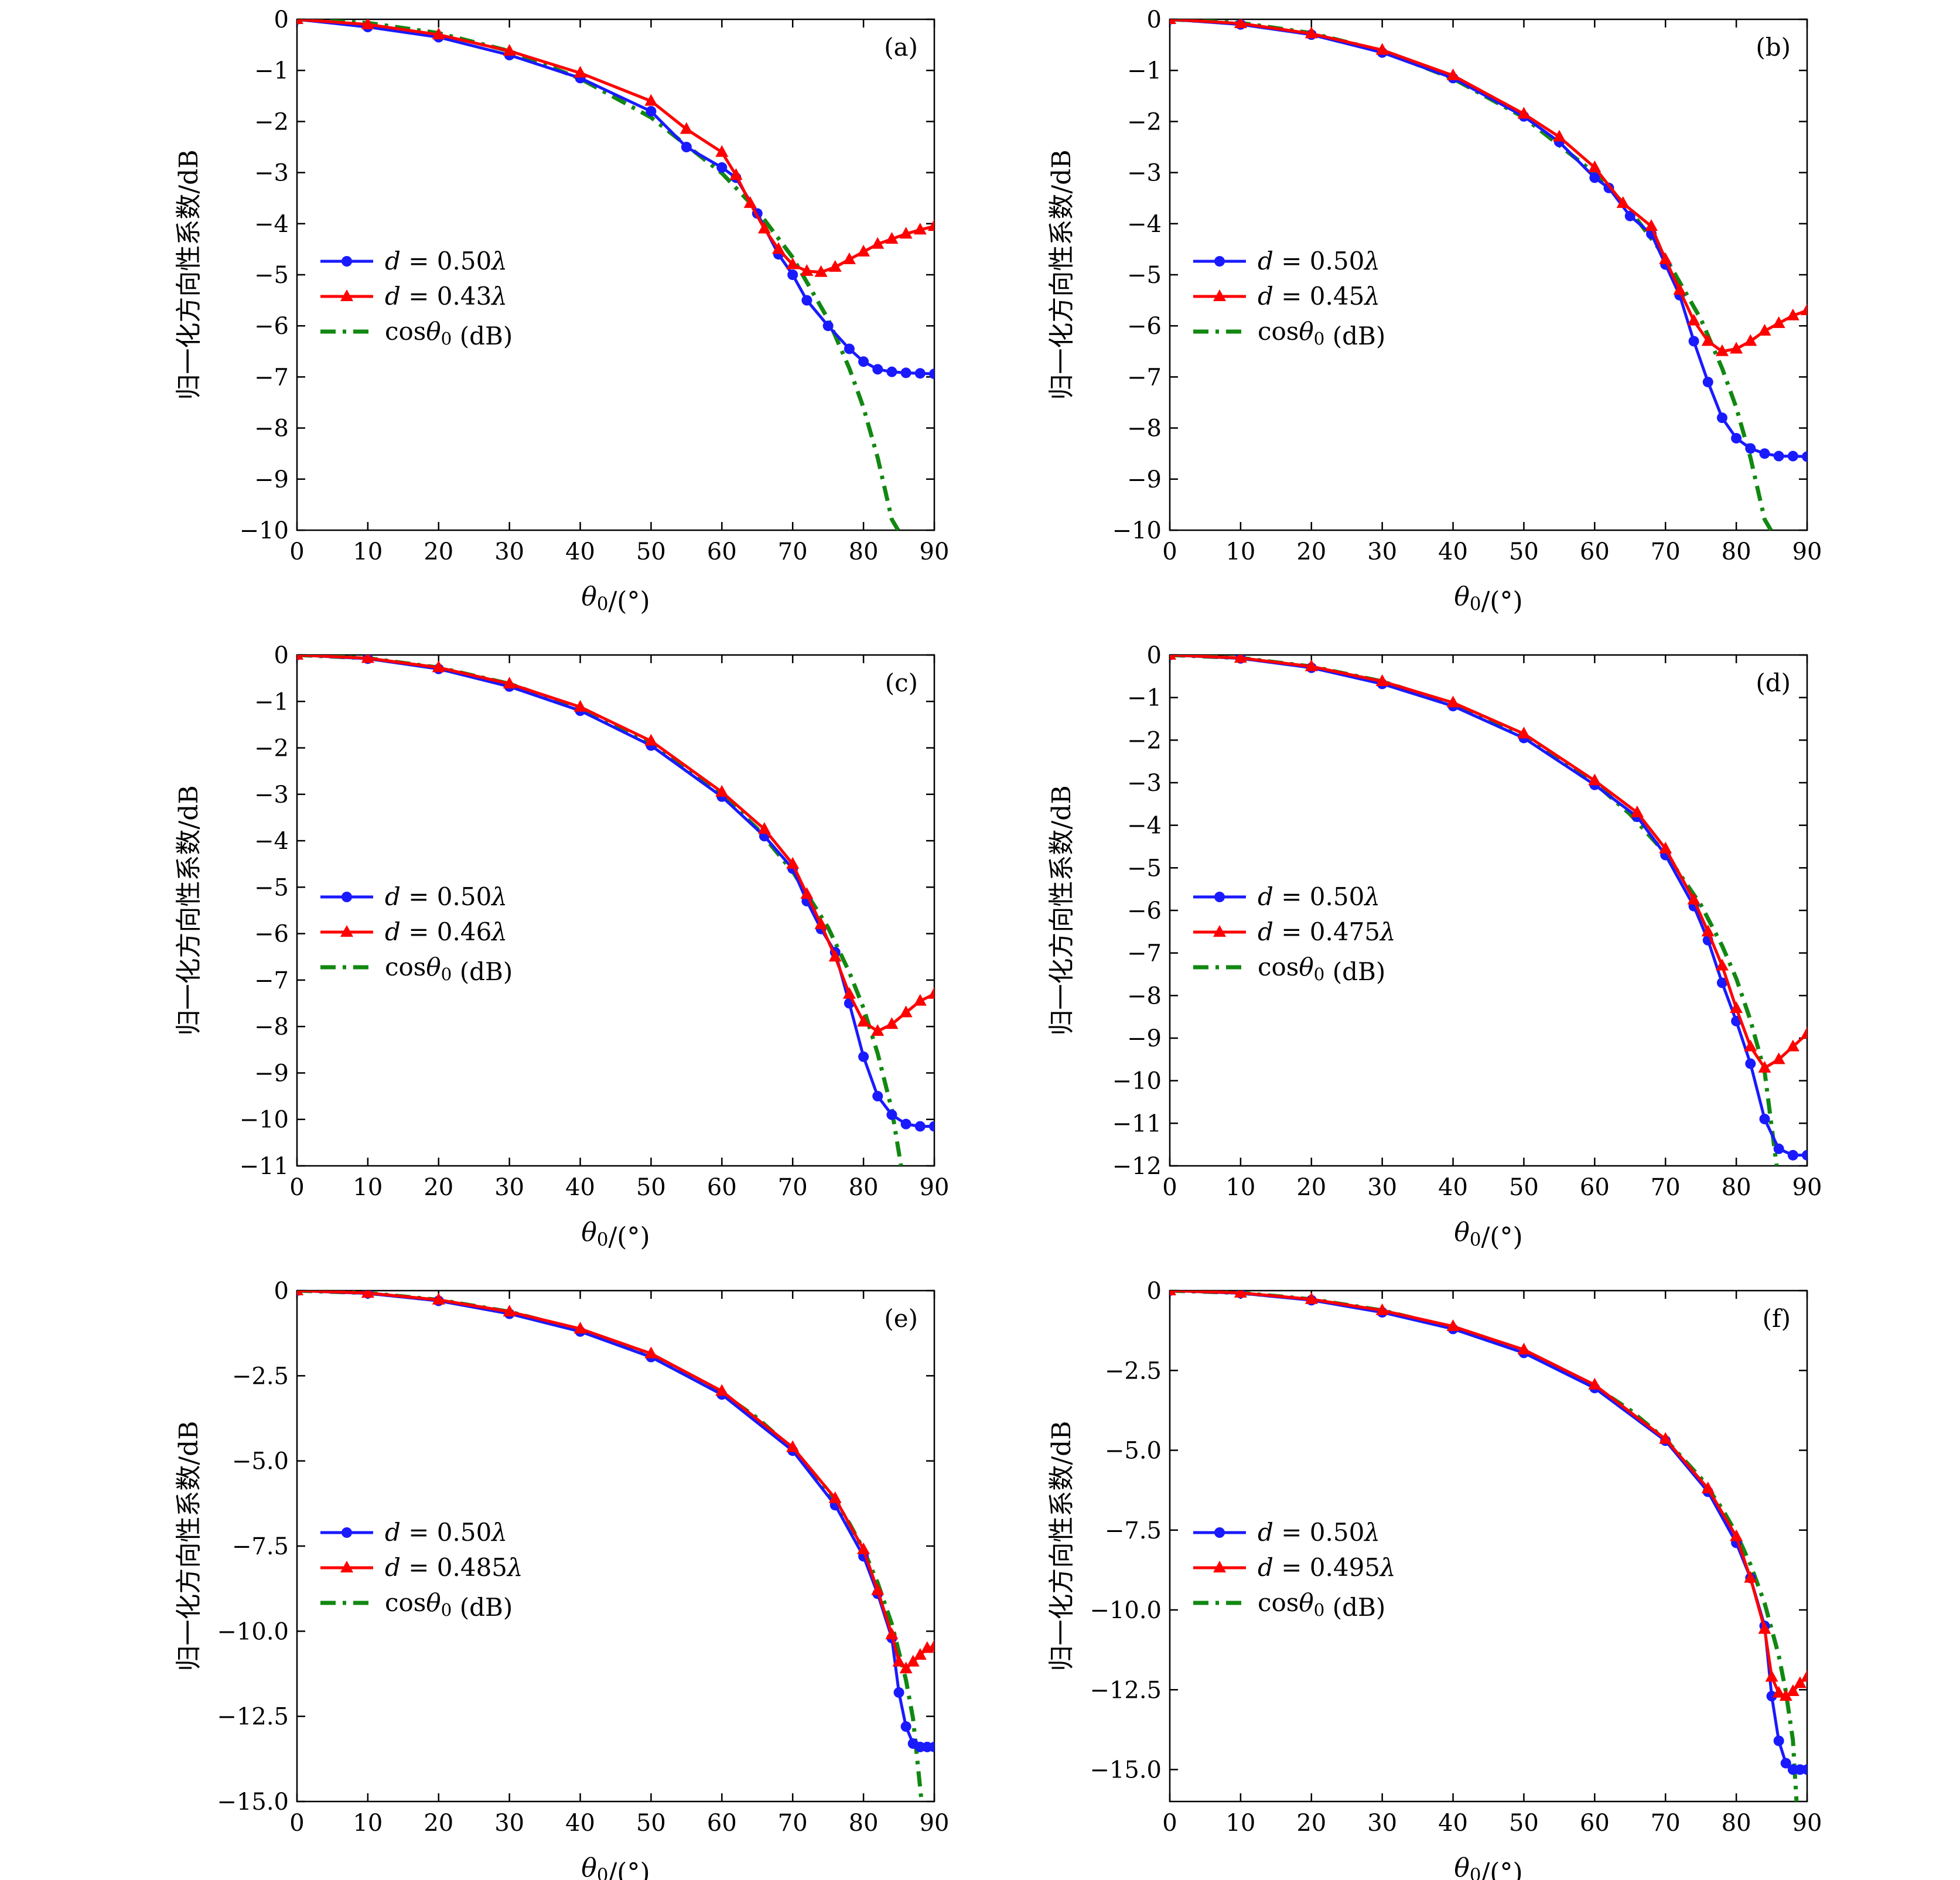 Image resolution: width=1960 pixels, height=1880 pixels. Describe the element at coordinates (260, 1546) in the screenshot. I see `y-tick-label: −7.5` at that location.